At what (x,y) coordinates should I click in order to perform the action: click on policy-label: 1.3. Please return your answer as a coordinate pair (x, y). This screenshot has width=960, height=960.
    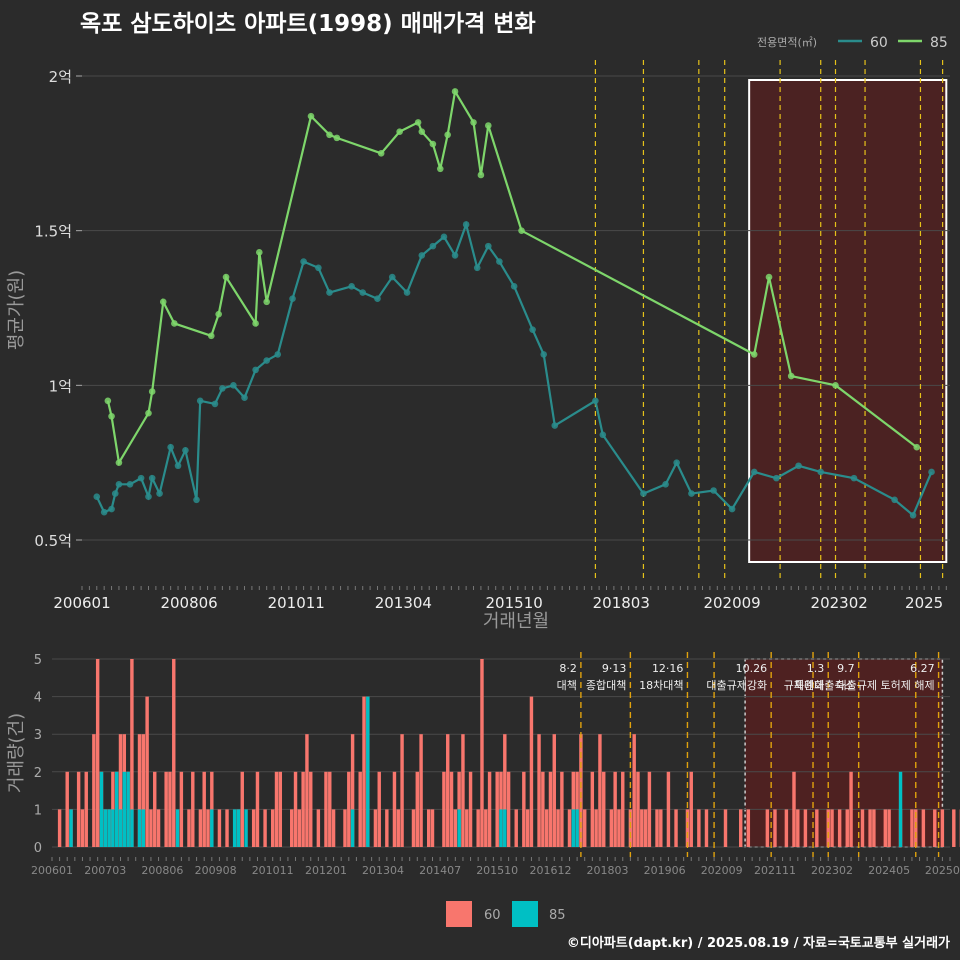
    Looking at the image, I should click on (816, 668).